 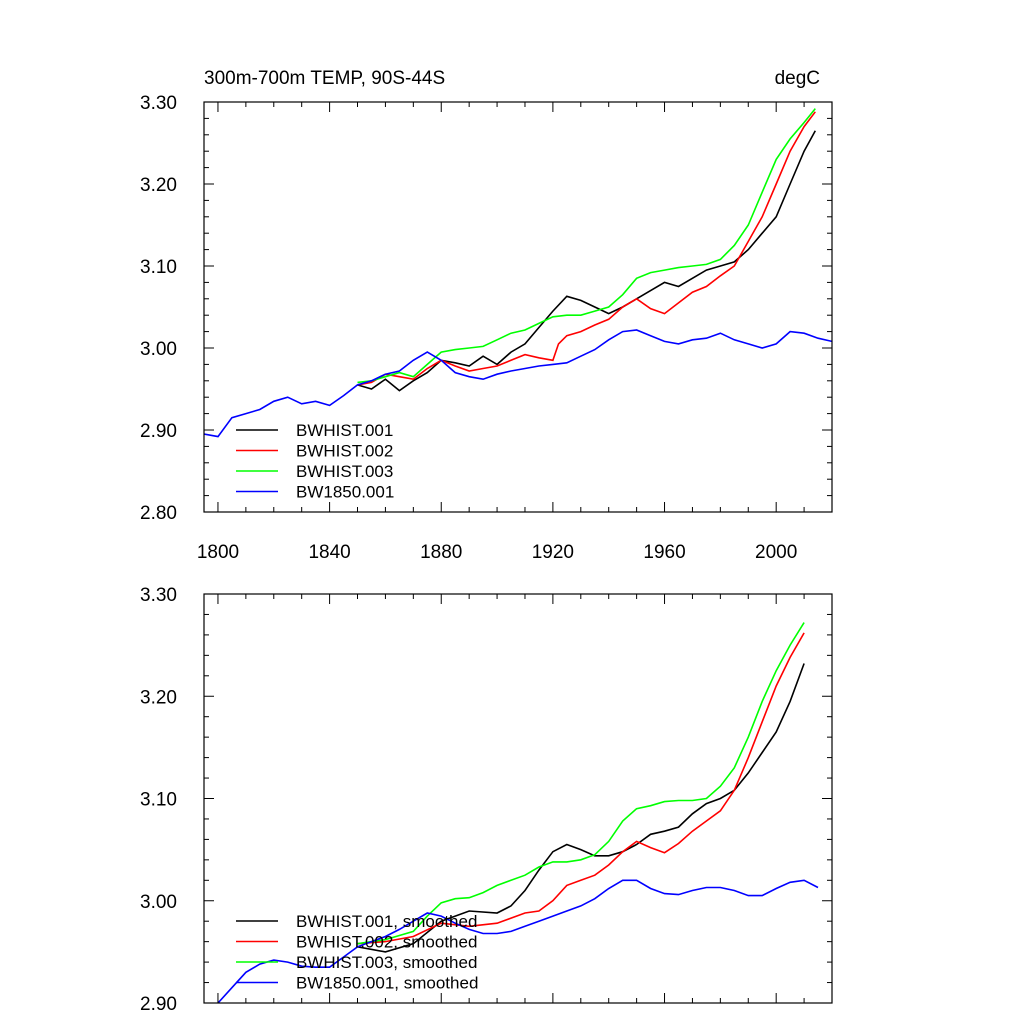 I want to click on x-tick-label: 1880, so click(x=441, y=552).